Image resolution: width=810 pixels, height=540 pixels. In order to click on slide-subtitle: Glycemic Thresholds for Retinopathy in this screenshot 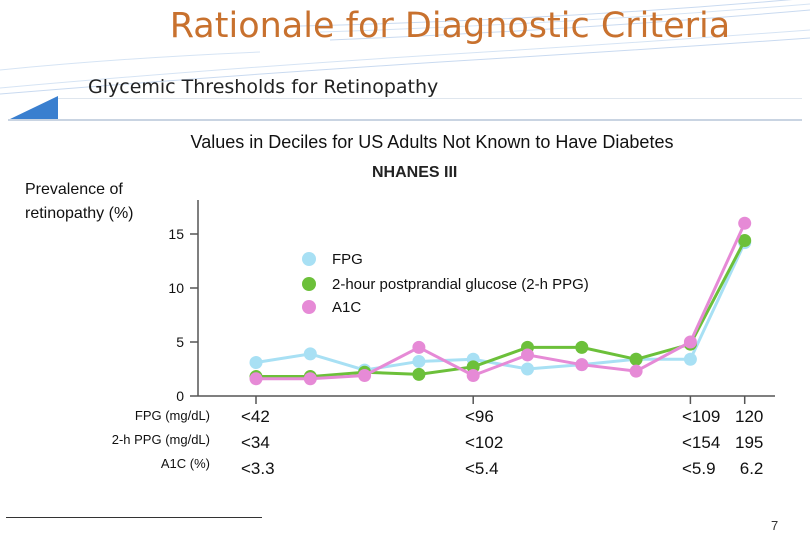, I will do `click(263, 87)`.